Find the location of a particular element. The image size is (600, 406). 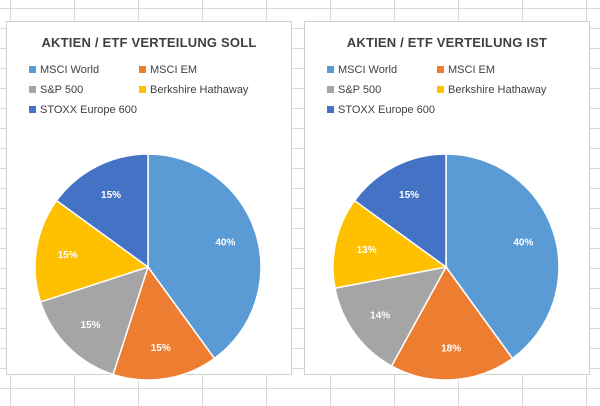

data-label-msci-em: 15% is located at coordinates (161, 348).